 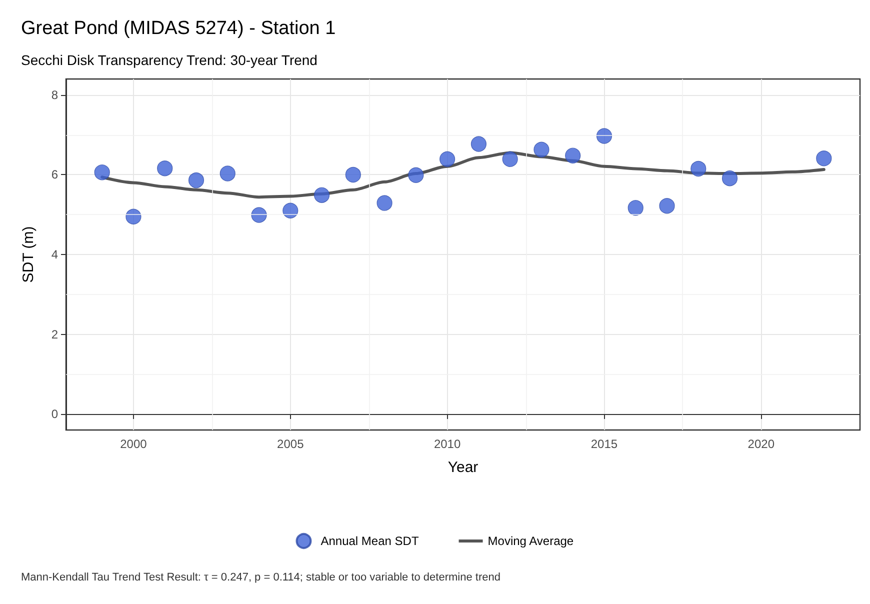 I want to click on legend-label: Moving Average, so click(x=531, y=541).